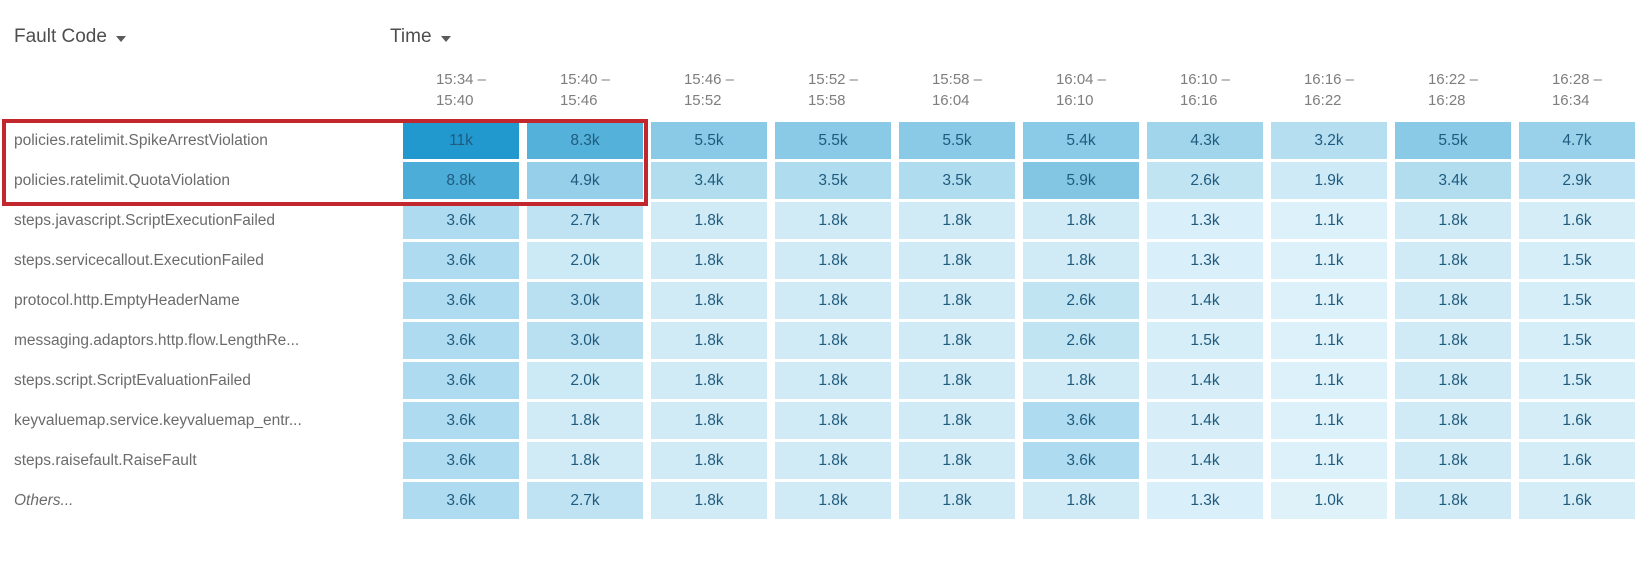 Image resolution: width=1636 pixels, height=572 pixels. I want to click on heatmap-cell: 1.9k, so click(1329, 180).